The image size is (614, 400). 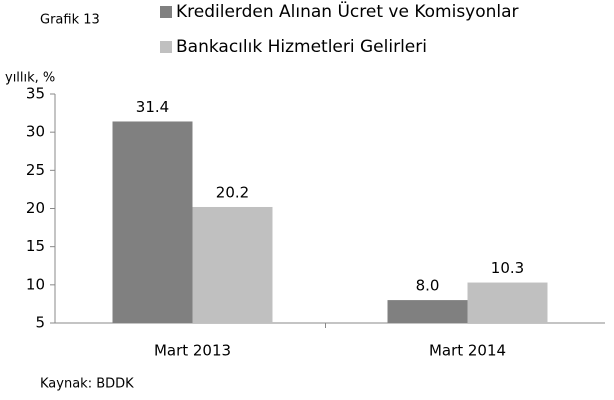 What do you see at coordinates (507, 268) in the screenshot?
I see `data-label: 10.3` at bounding box center [507, 268].